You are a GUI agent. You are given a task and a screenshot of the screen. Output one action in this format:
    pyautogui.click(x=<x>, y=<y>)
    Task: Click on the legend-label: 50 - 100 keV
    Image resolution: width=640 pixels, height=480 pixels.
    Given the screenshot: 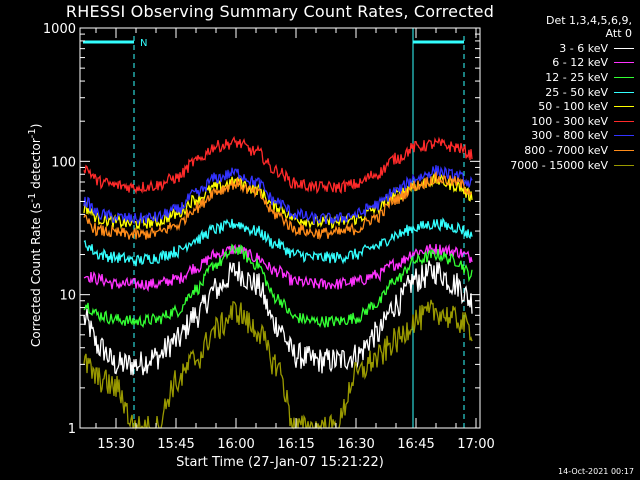 What is the action you would take?
    pyautogui.click(x=573, y=107)
    